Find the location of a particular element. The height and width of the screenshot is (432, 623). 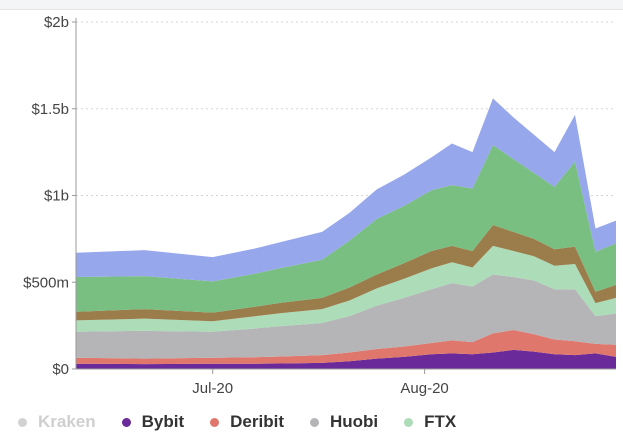

area-bybit is located at coordinates (346, 359).